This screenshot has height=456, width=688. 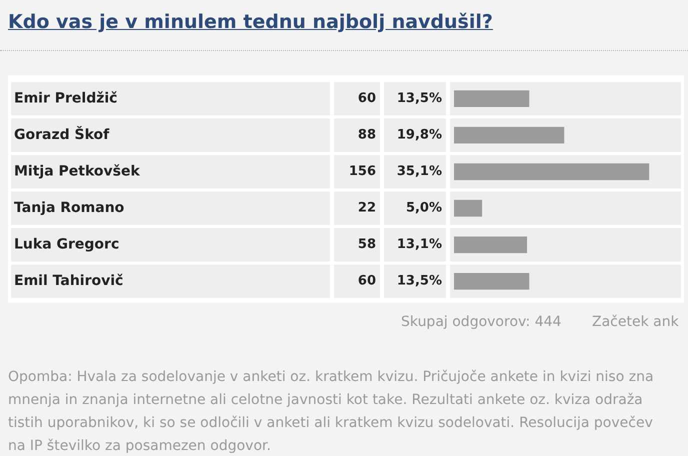 What do you see at coordinates (367, 135) in the screenshot?
I see `text: 88` at bounding box center [367, 135].